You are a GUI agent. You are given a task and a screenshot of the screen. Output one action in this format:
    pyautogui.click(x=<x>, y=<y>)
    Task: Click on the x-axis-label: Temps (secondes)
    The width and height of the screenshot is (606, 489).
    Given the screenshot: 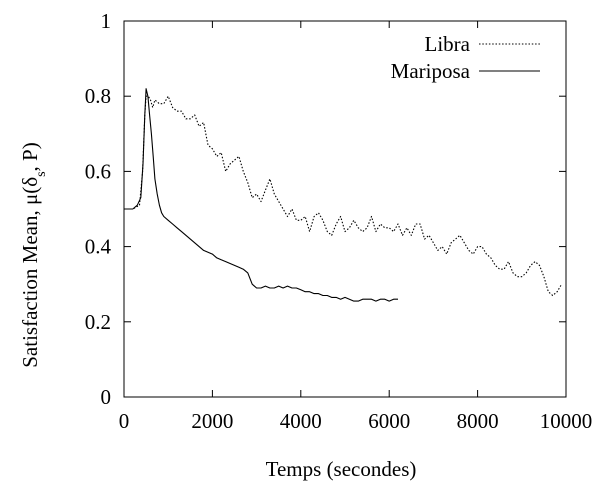 What is the action you would take?
    pyautogui.click(x=341, y=469)
    